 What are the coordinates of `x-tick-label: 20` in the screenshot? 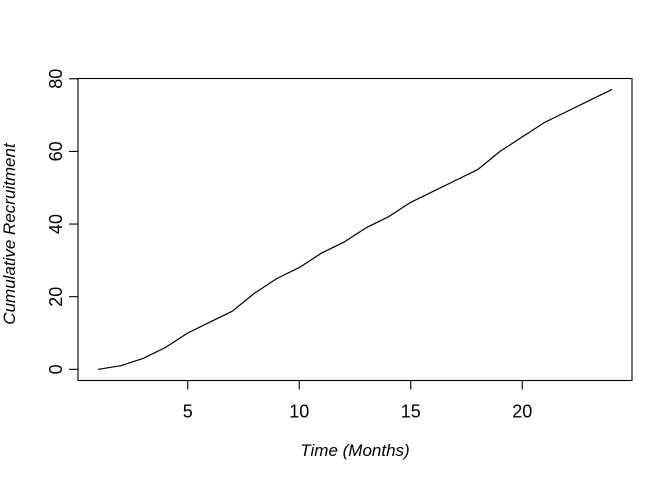 It's located at (522, 412).